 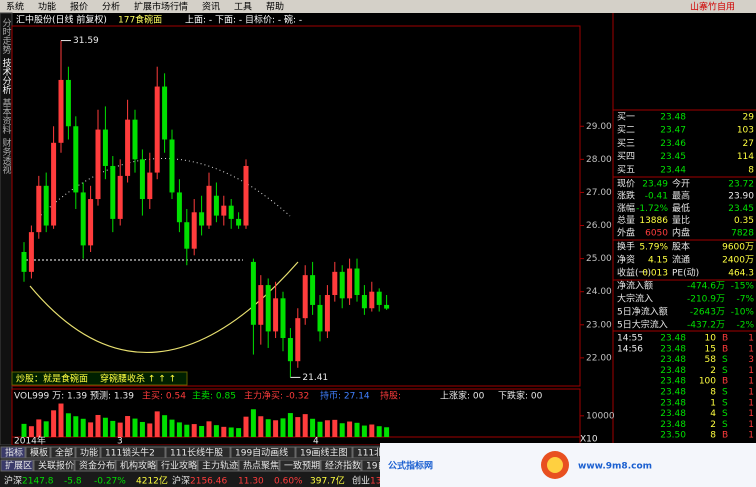 I want to click on annotation-left: 炒股：就是食碗面, so click(x=52, y=379).